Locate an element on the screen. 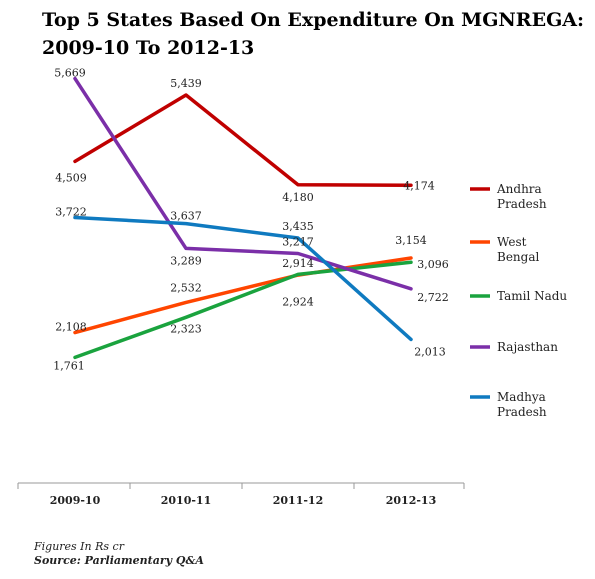  data-label-tamil-nadu-2009-10: 1,761 is located at coordinates (69, 365).